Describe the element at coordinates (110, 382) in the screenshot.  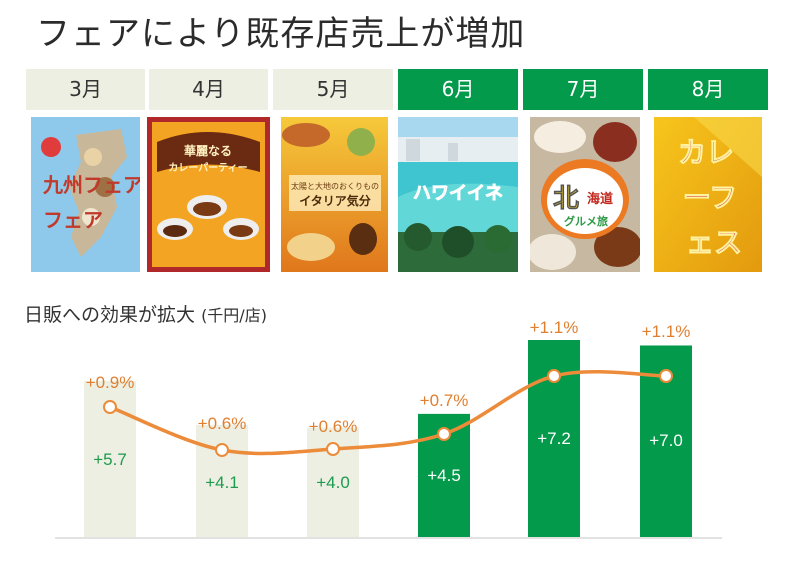
I see `pct-label: +0.9%` at that location.